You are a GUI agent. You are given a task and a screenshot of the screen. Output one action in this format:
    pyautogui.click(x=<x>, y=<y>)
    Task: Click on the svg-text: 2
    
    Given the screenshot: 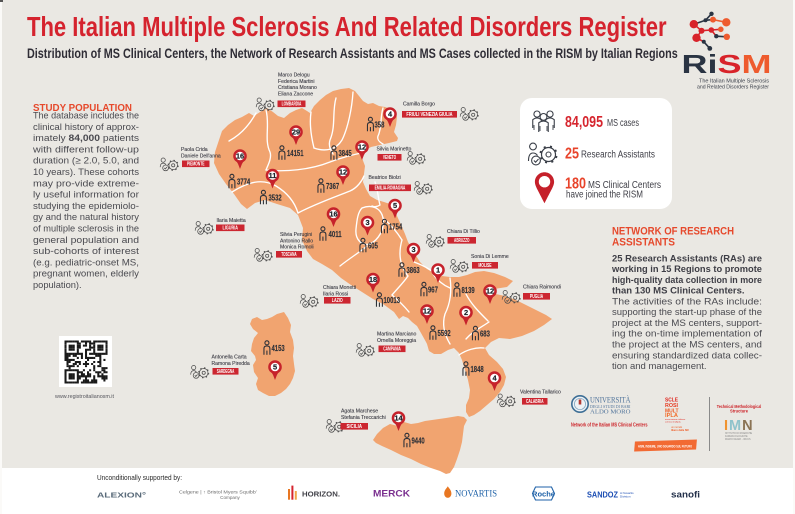 What is the action you would take?
    pyautogui.click(x=466, y=312)
    